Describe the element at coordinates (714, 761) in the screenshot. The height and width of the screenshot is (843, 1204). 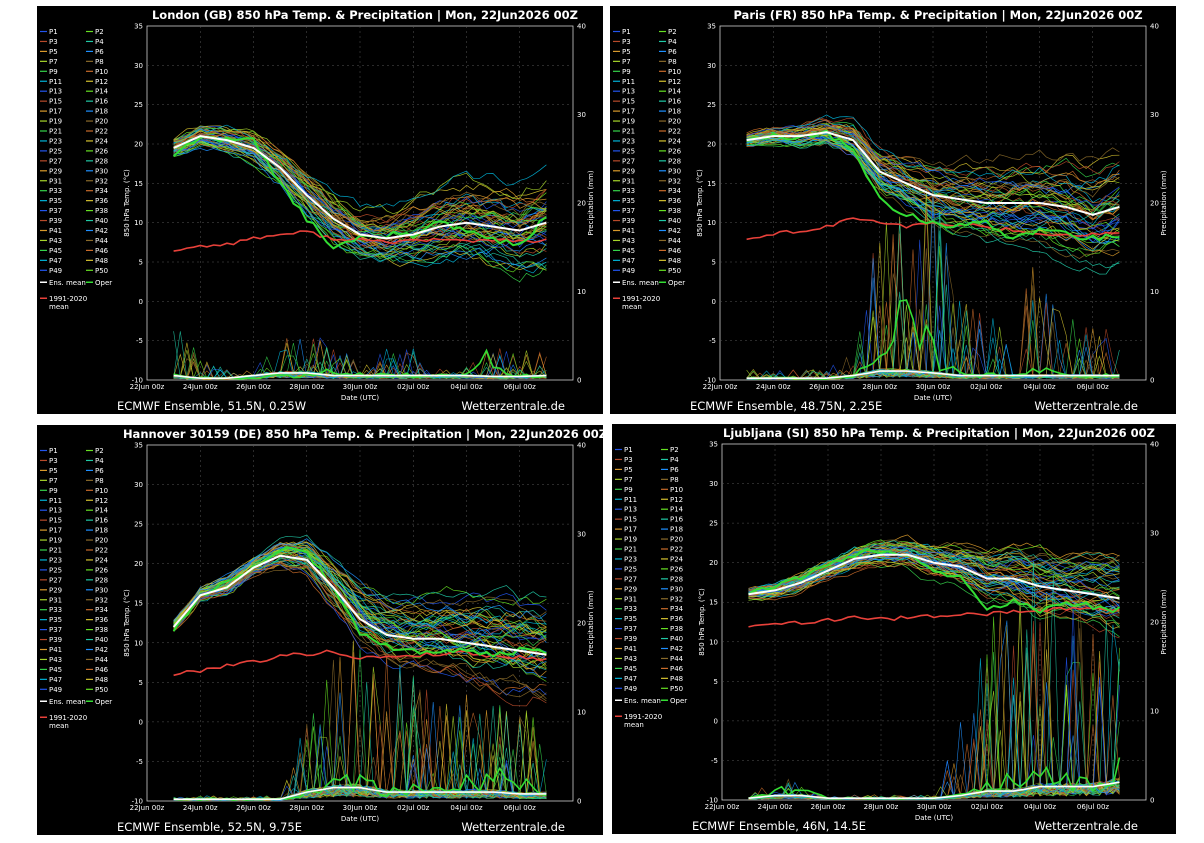
I see `y-tick-label: -5` at that location.